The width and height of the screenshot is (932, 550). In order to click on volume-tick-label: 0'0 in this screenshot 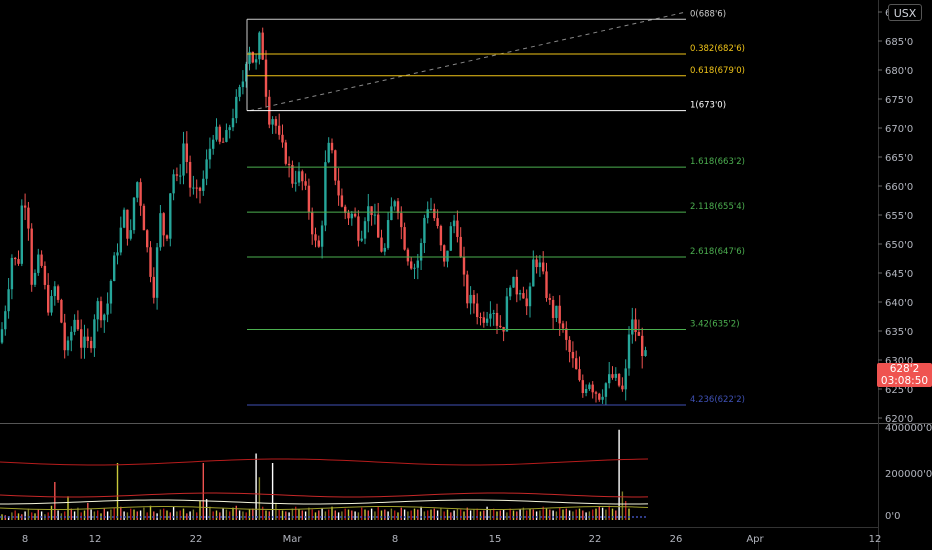, I will do `click(892, 516)`.